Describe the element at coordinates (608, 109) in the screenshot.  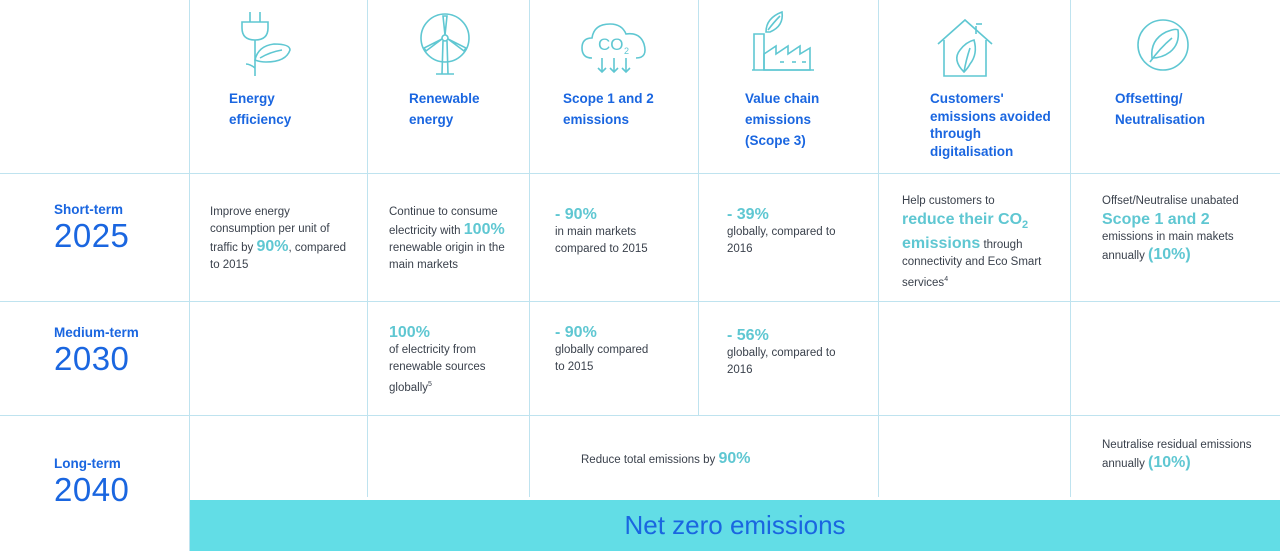
I see `column-header-scope-1-2: Scope 1 and 2 emissions` at that location.